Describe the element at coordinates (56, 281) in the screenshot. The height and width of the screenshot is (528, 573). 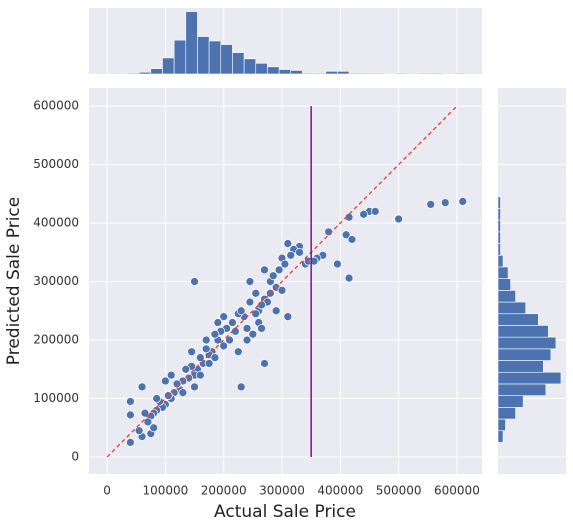
I see `y-tick-label: 300000` at that location.